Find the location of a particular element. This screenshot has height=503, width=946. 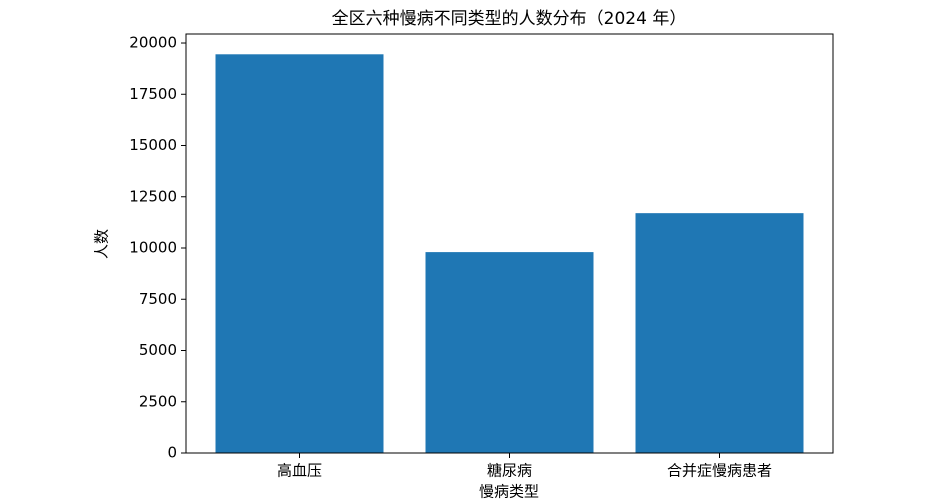

y-tick-label: 15000 is located at coordinates (153, 145).